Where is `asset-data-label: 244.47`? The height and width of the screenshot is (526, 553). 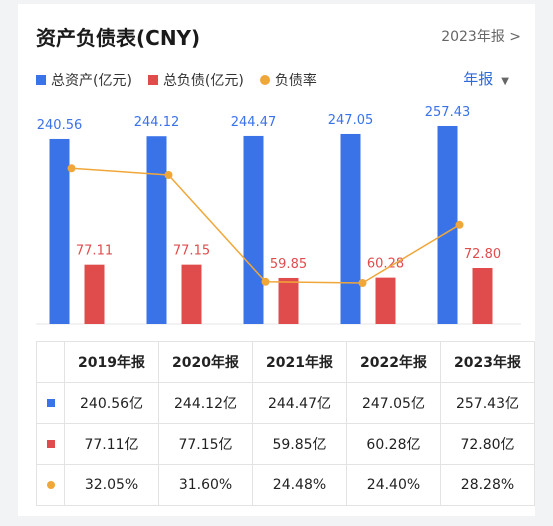 asset-data-label: 244.47 is located at coordinates (254, 122).